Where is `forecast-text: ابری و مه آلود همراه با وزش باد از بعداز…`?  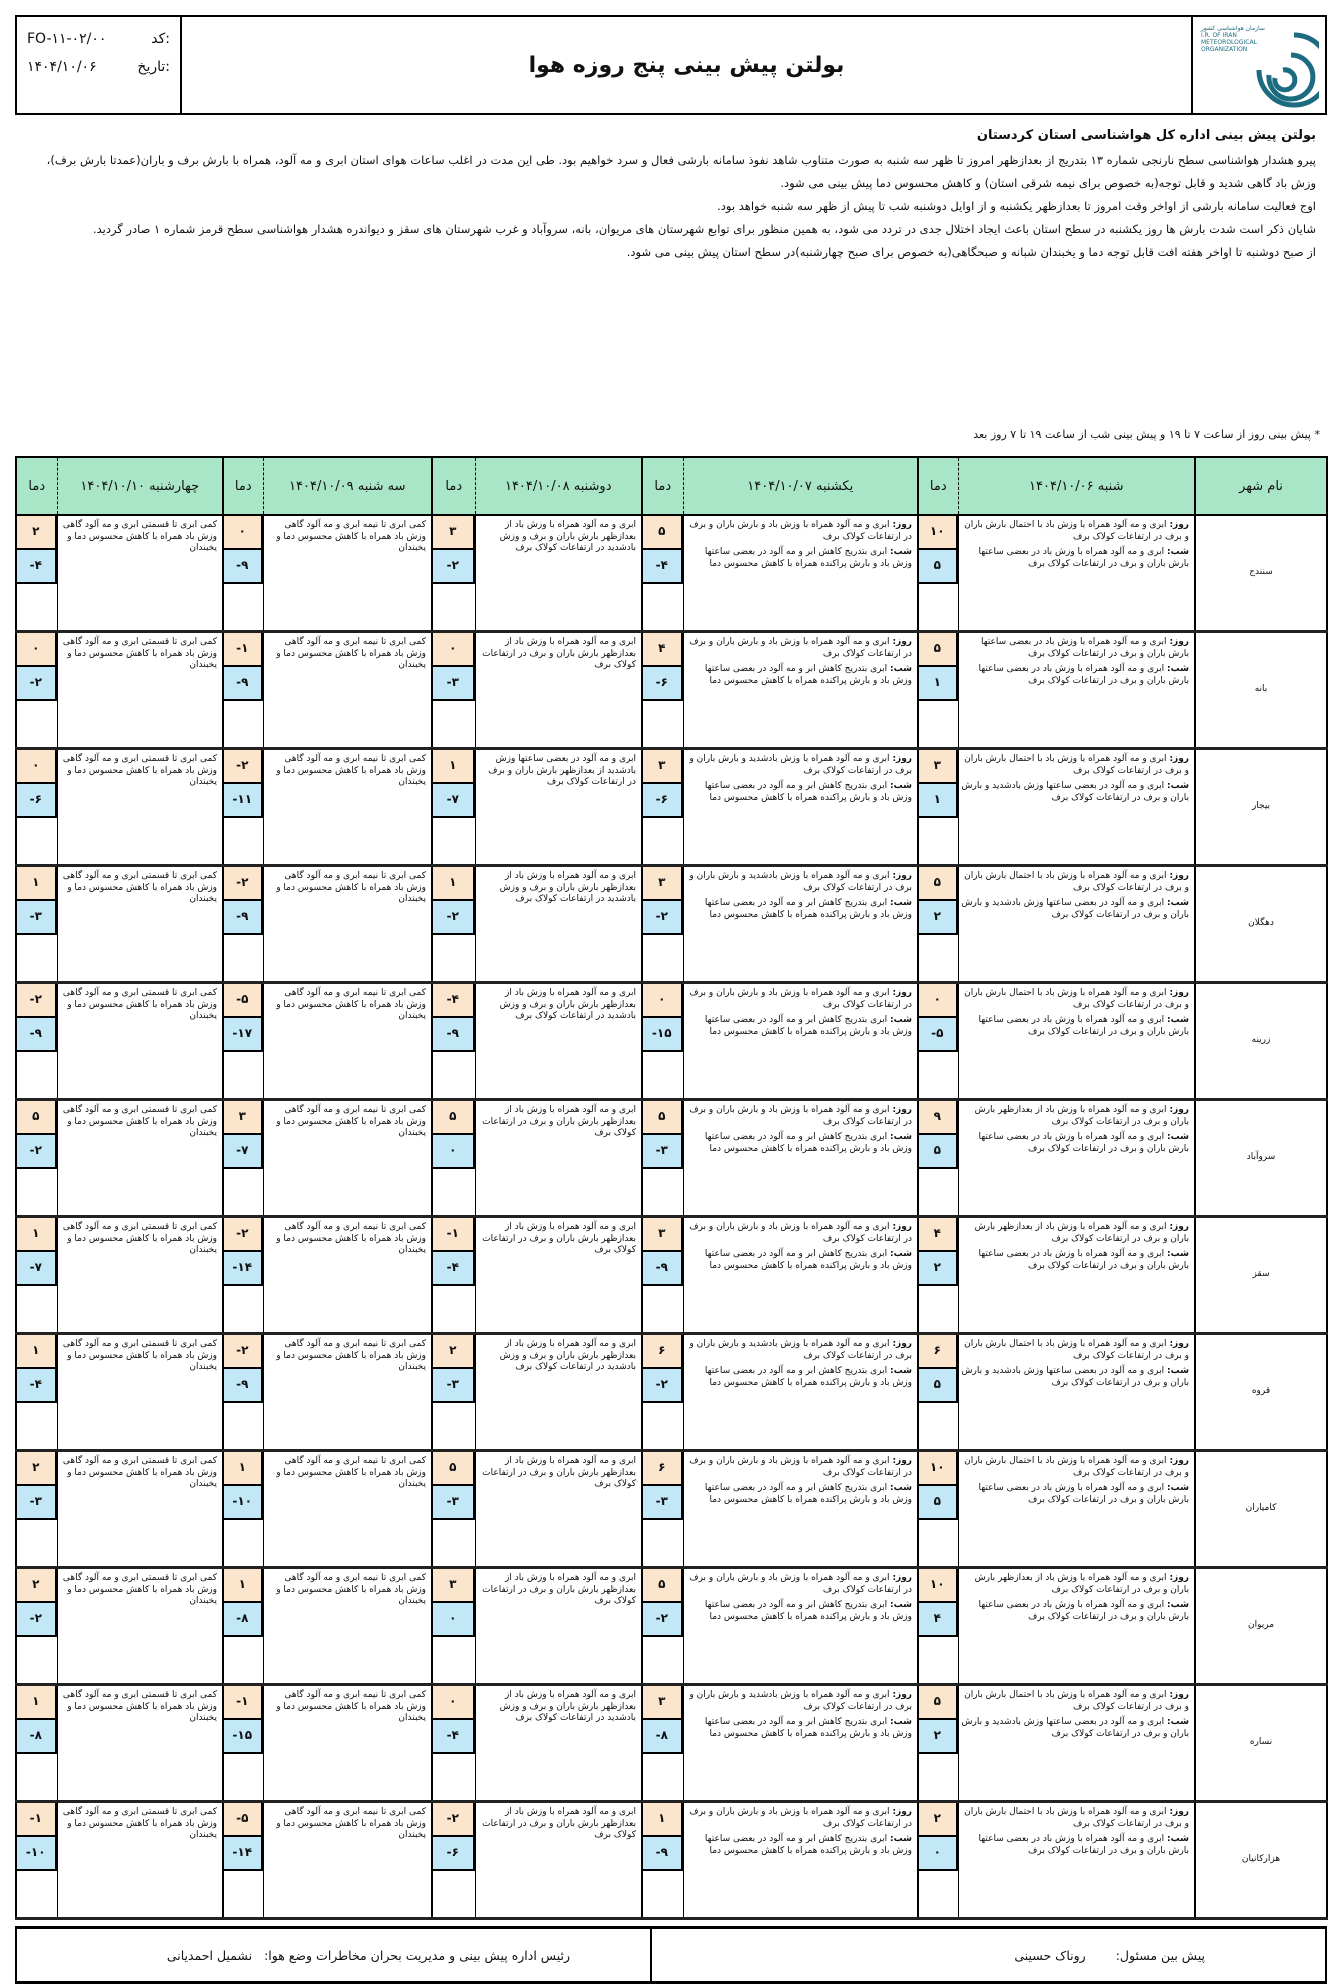 forecast-text: ابری و مه آلود همراه با وزش باد از بعداز… is located at coordinates (559, 1472).